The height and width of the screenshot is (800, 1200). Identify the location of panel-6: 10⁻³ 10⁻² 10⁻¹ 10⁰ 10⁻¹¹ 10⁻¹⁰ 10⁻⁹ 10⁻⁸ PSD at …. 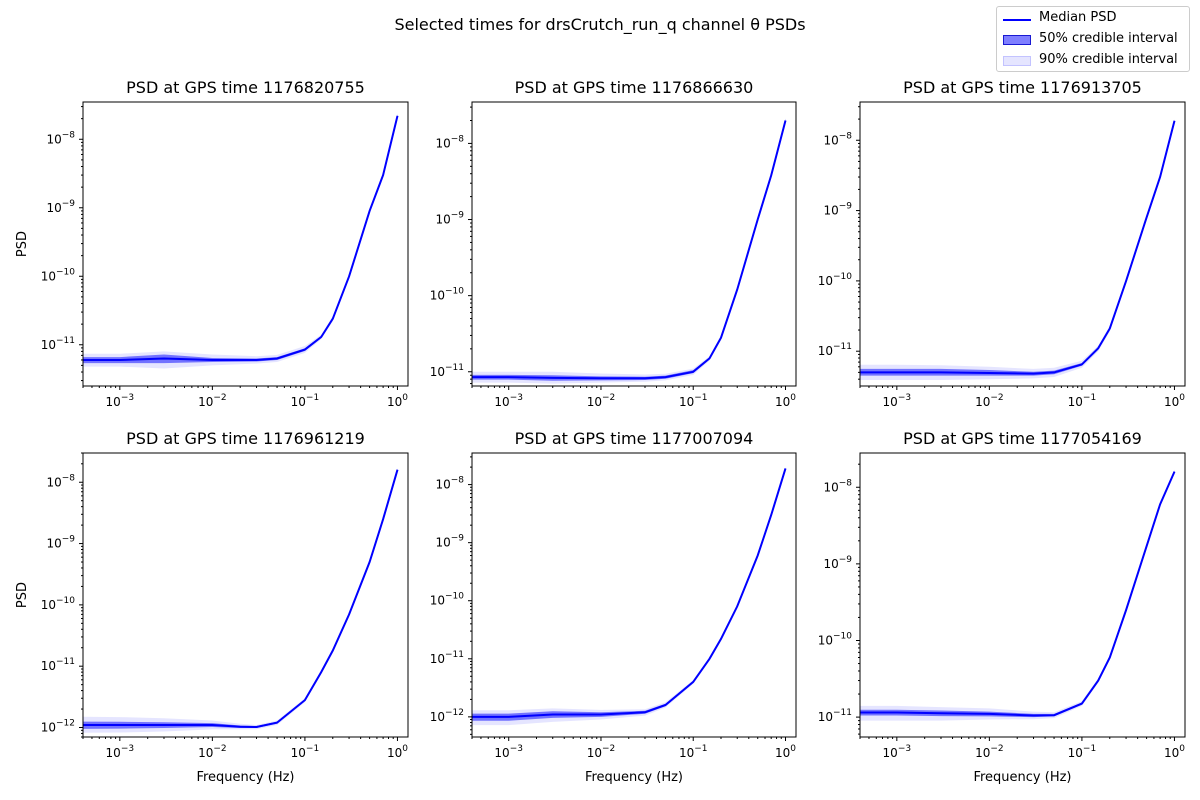
(1002, 607).